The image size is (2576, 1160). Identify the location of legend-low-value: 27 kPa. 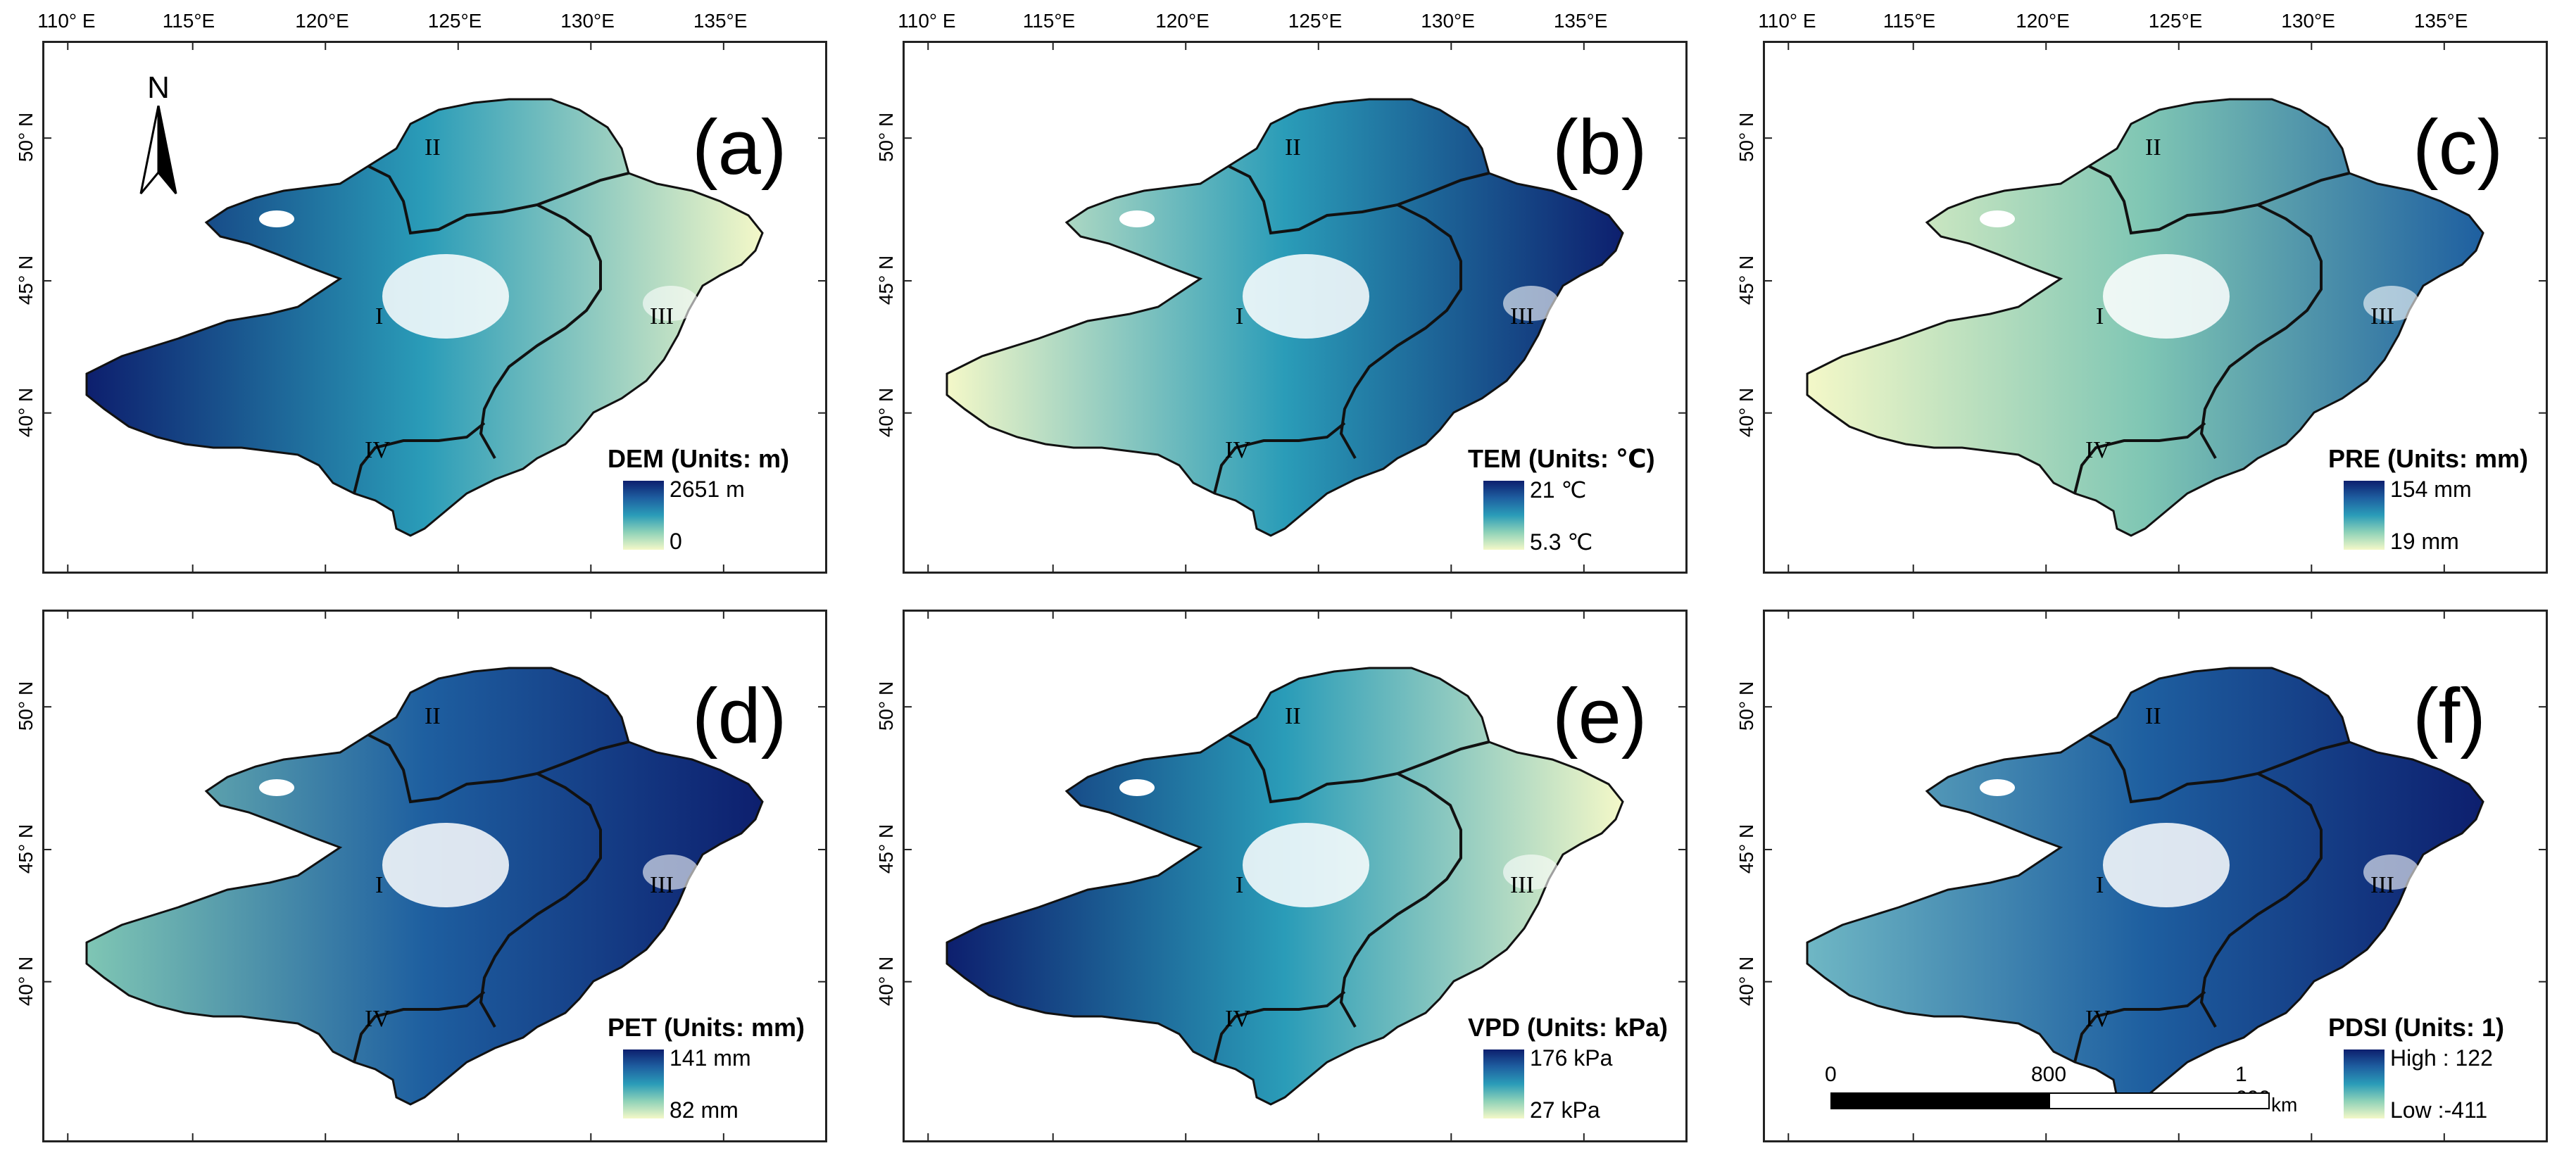
(1565, 1110).